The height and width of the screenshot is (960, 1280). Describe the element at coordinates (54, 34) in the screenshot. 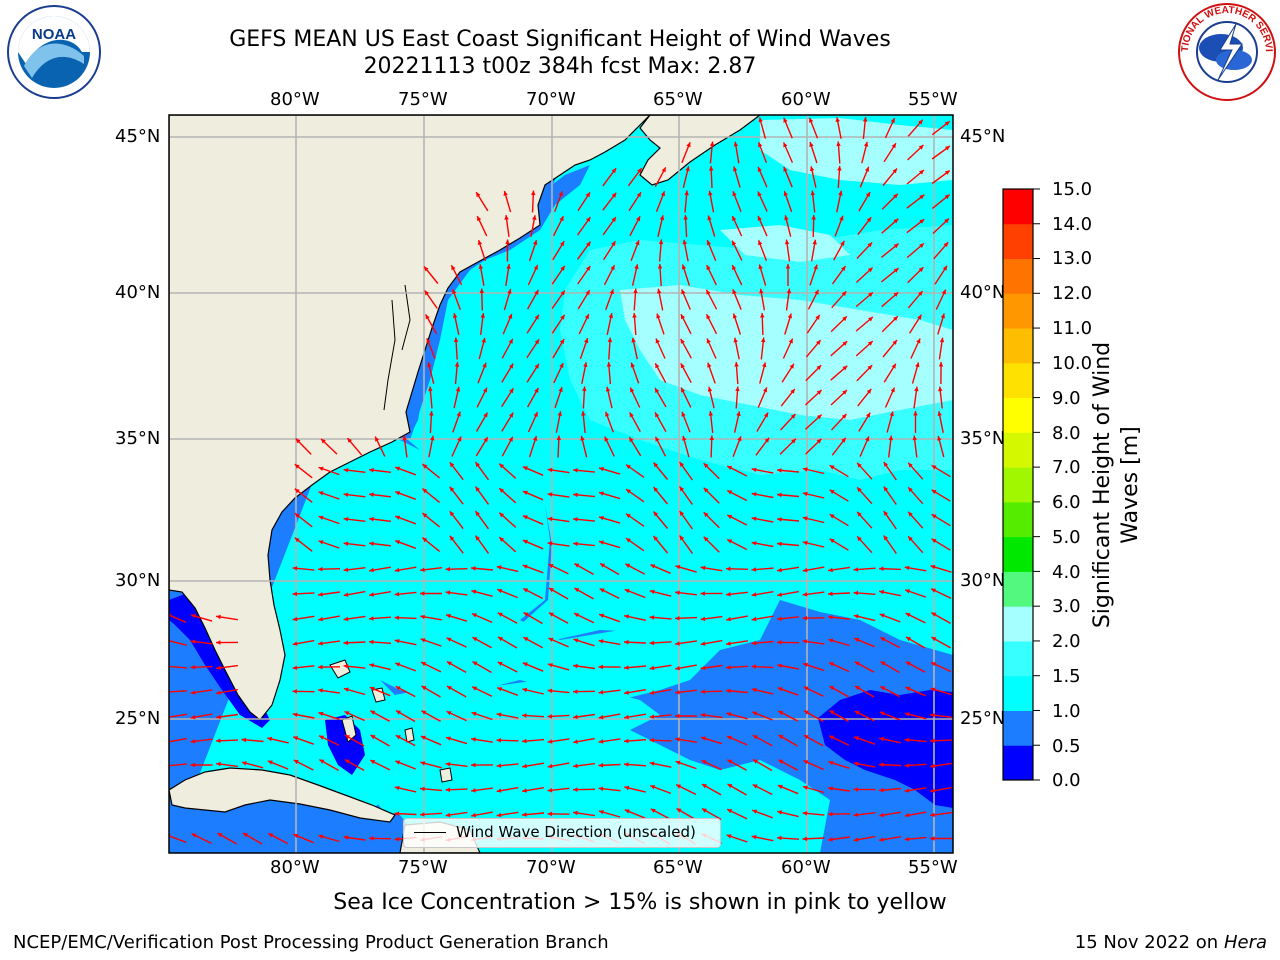

I see `noaa-logo-text: NOAA` at that location.